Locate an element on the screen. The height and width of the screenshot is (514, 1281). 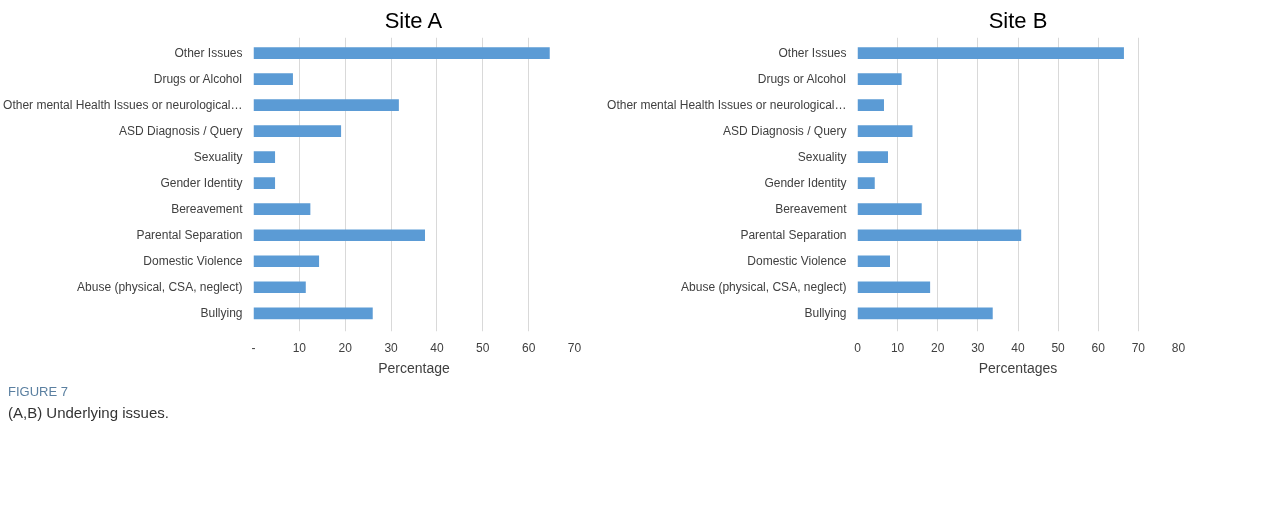
x-axis-title: Percentage is located at coordinates (414, 367).